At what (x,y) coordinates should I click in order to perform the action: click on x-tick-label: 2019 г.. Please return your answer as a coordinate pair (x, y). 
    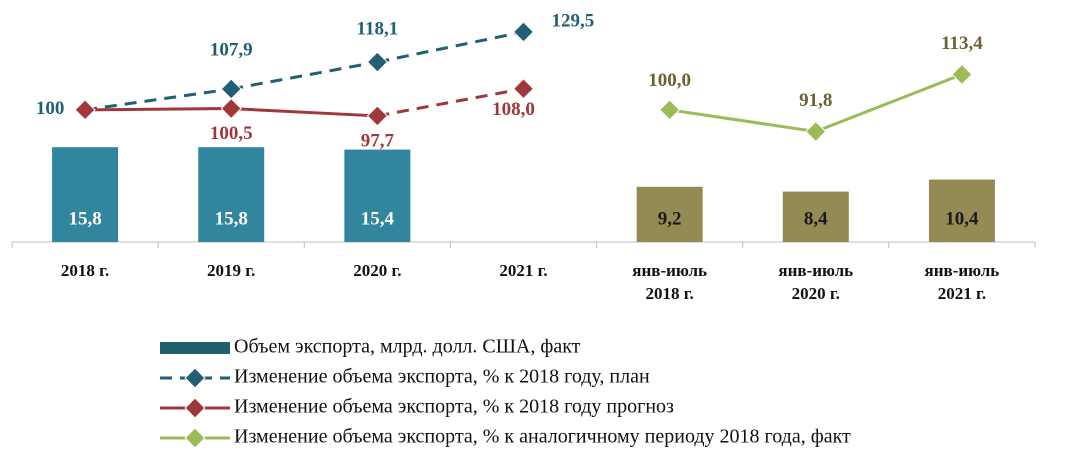
    Looking at the image, I should click on (231, 270).